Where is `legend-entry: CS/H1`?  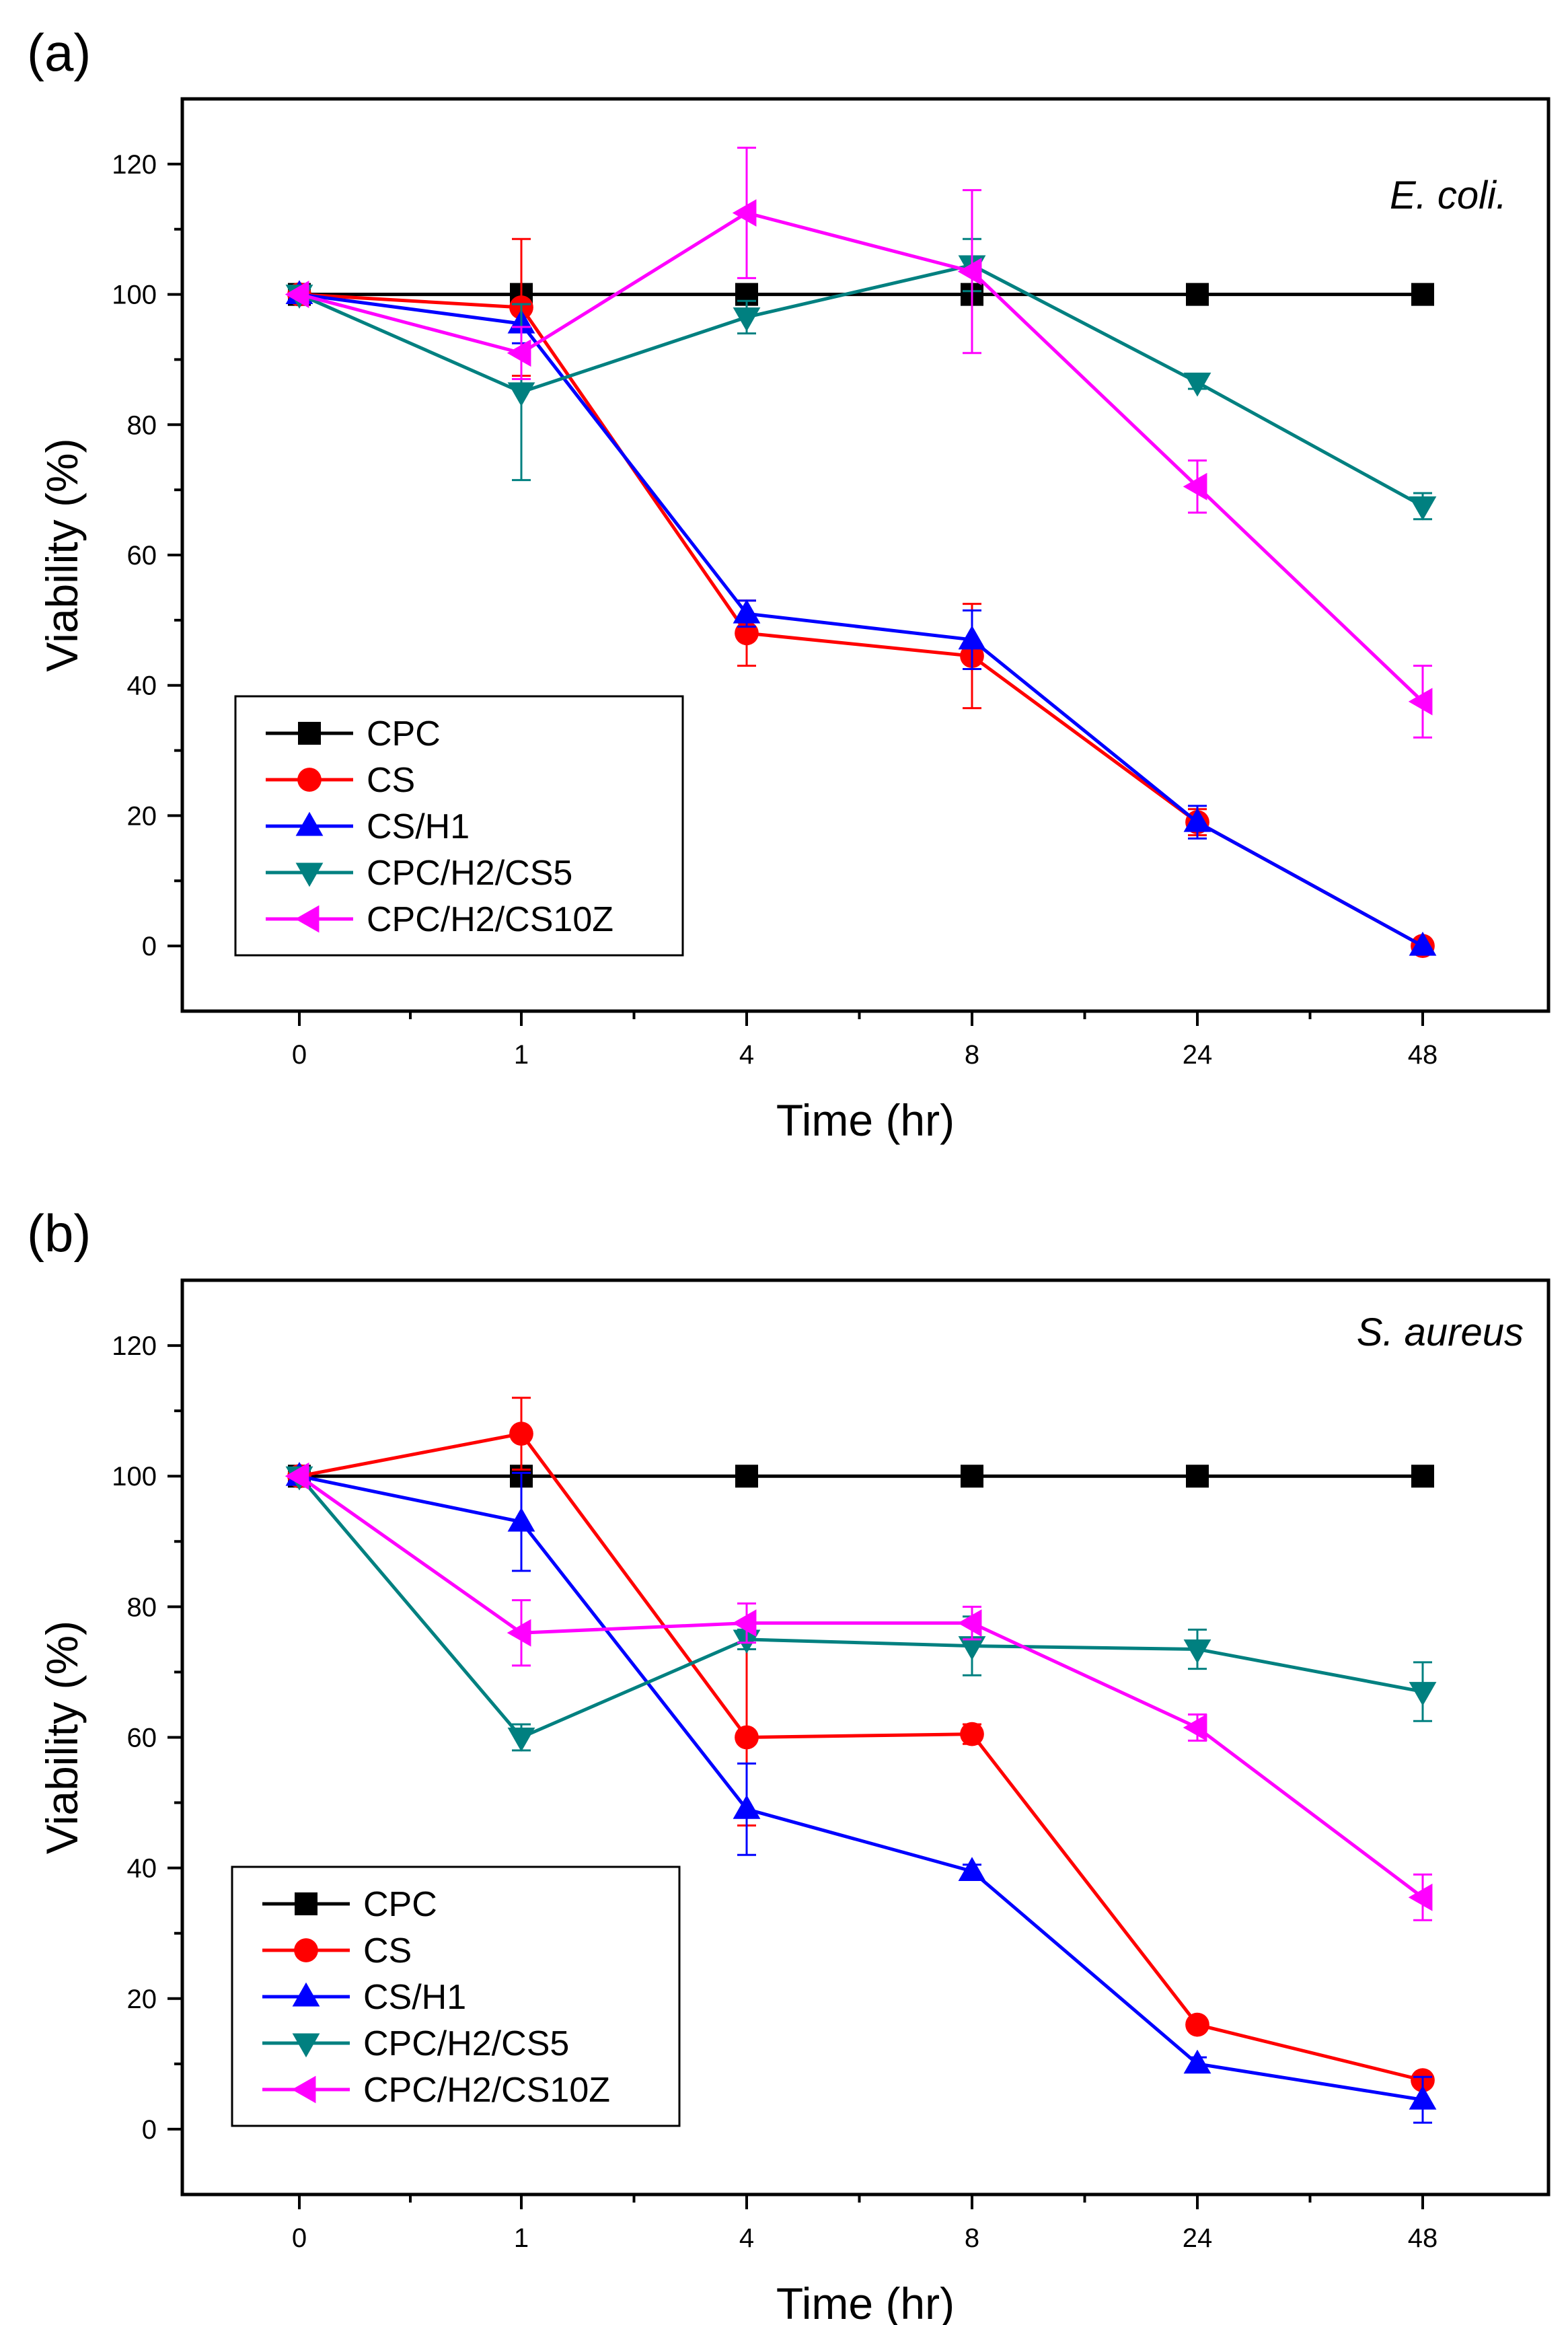 legend-entry: CS/H1 is located at coordinates (364, 1998).